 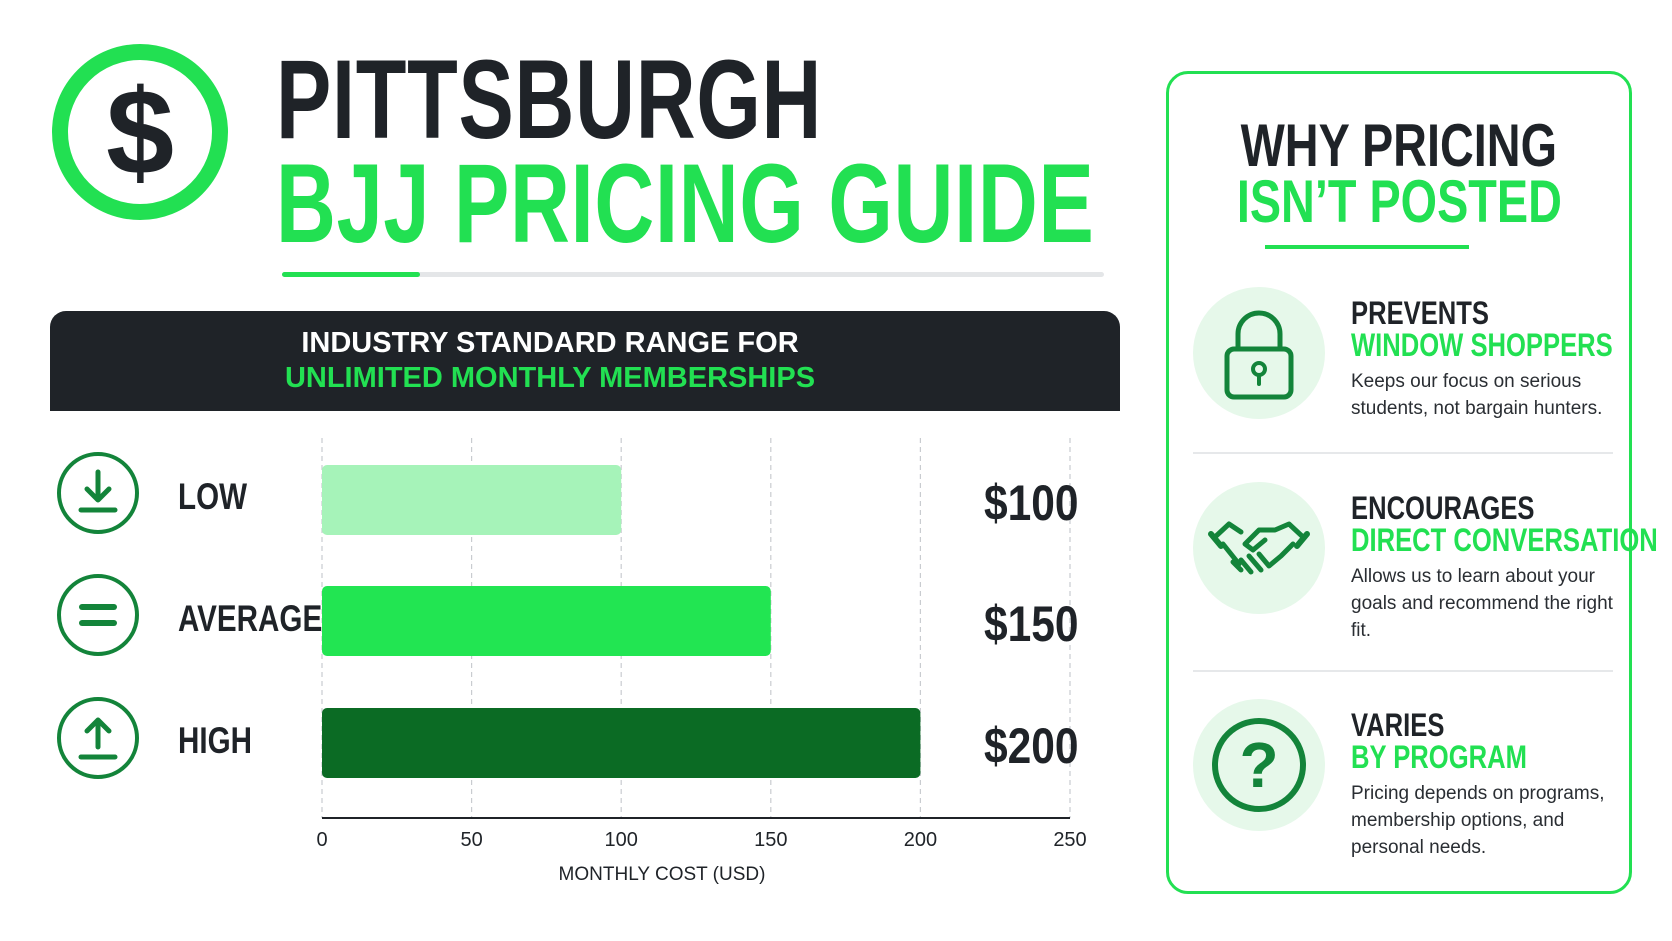 What do you see at coordinates (471, 840) in the screenshot?
I see `x-tick-label: 50` at bounding box center [471, 840].